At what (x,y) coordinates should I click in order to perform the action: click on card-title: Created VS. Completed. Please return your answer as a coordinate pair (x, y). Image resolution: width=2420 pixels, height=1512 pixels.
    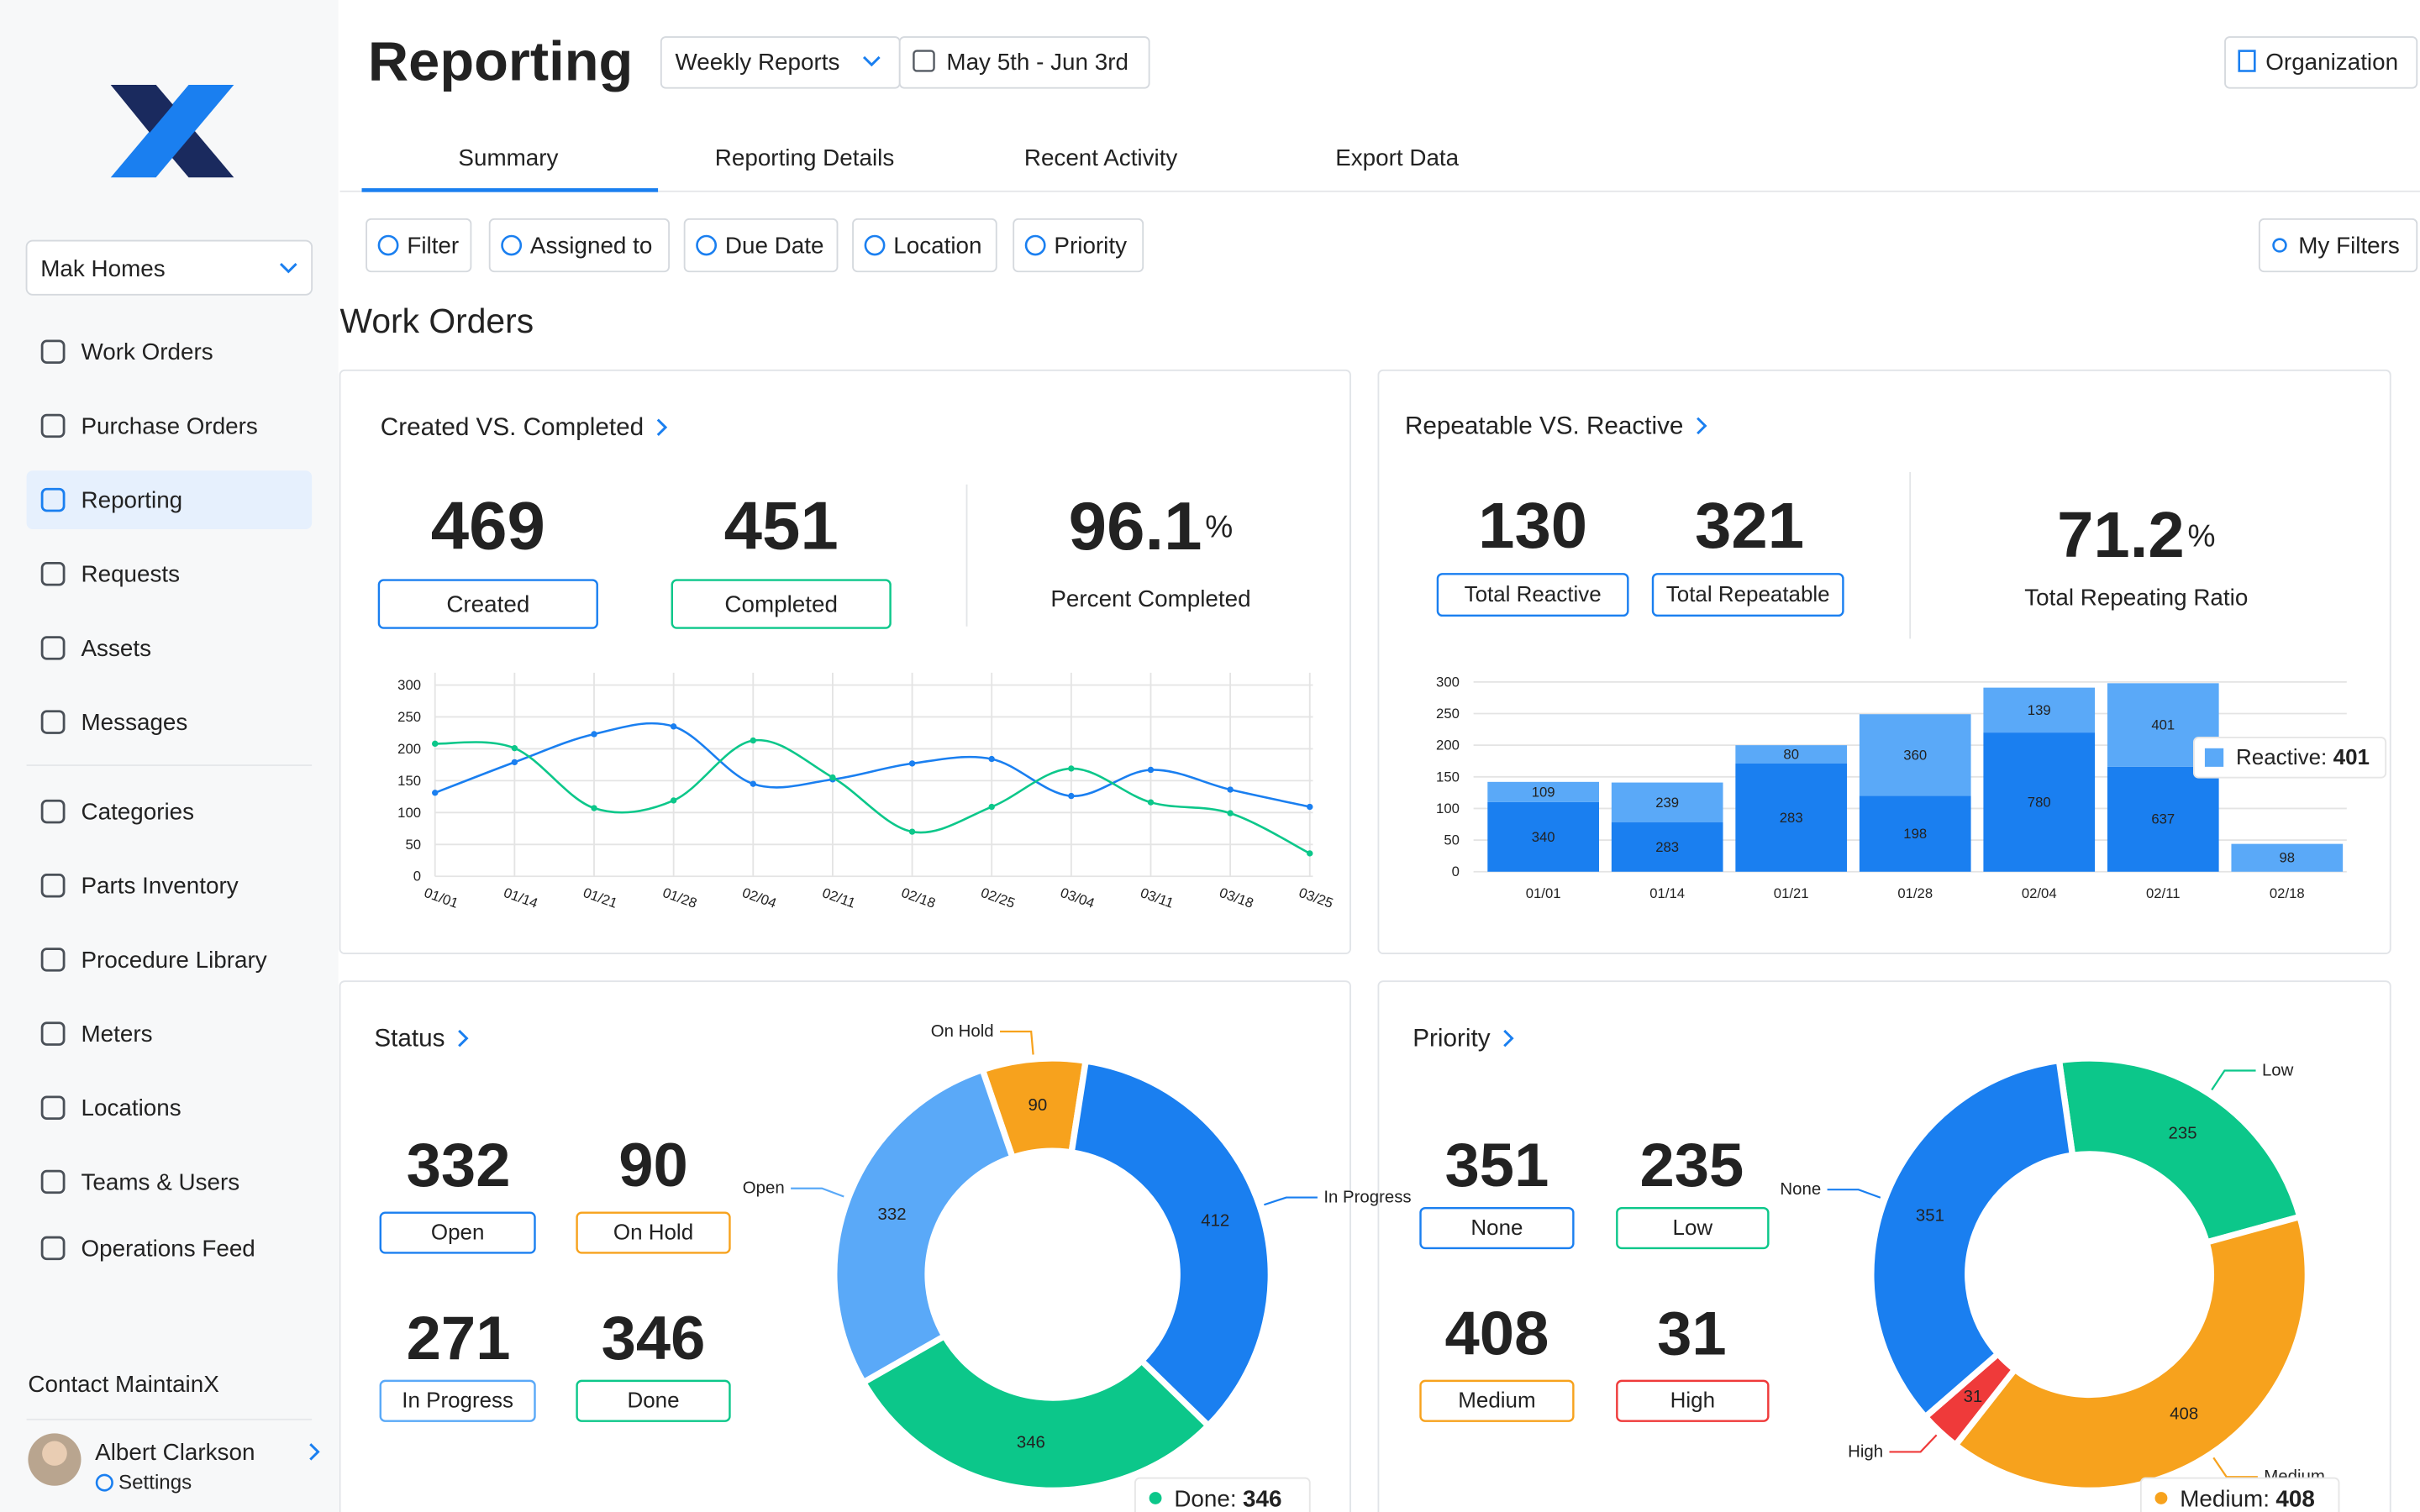
    Looking at the image, I should click on (512, 427).